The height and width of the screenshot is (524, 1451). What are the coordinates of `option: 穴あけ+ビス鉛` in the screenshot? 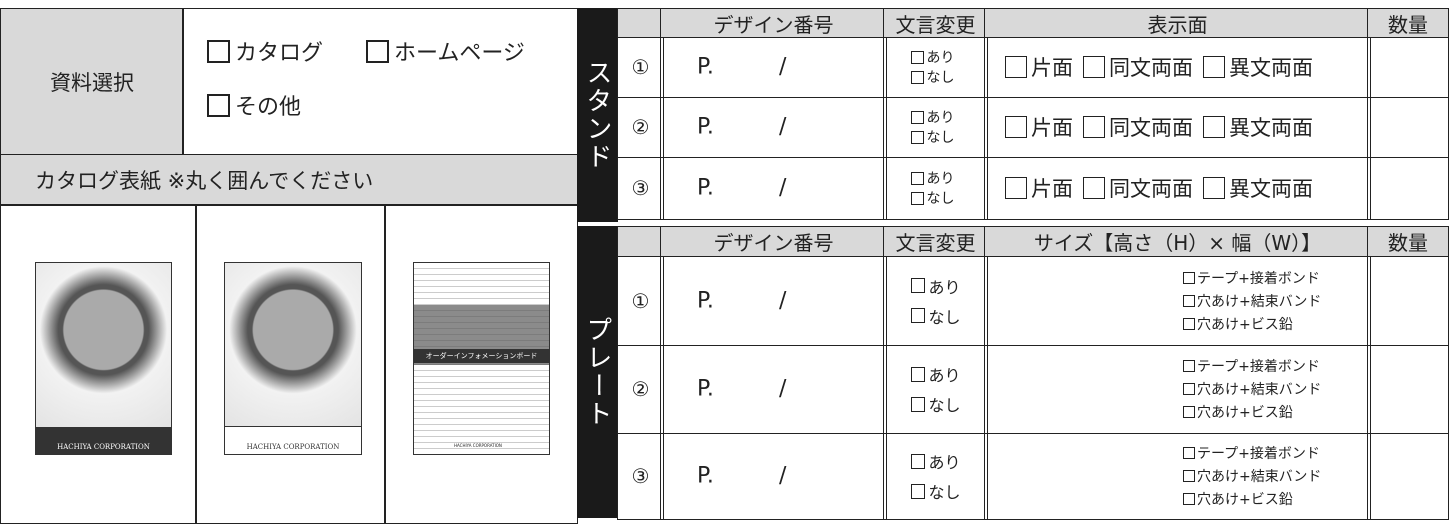 It's located at (1276, 499).